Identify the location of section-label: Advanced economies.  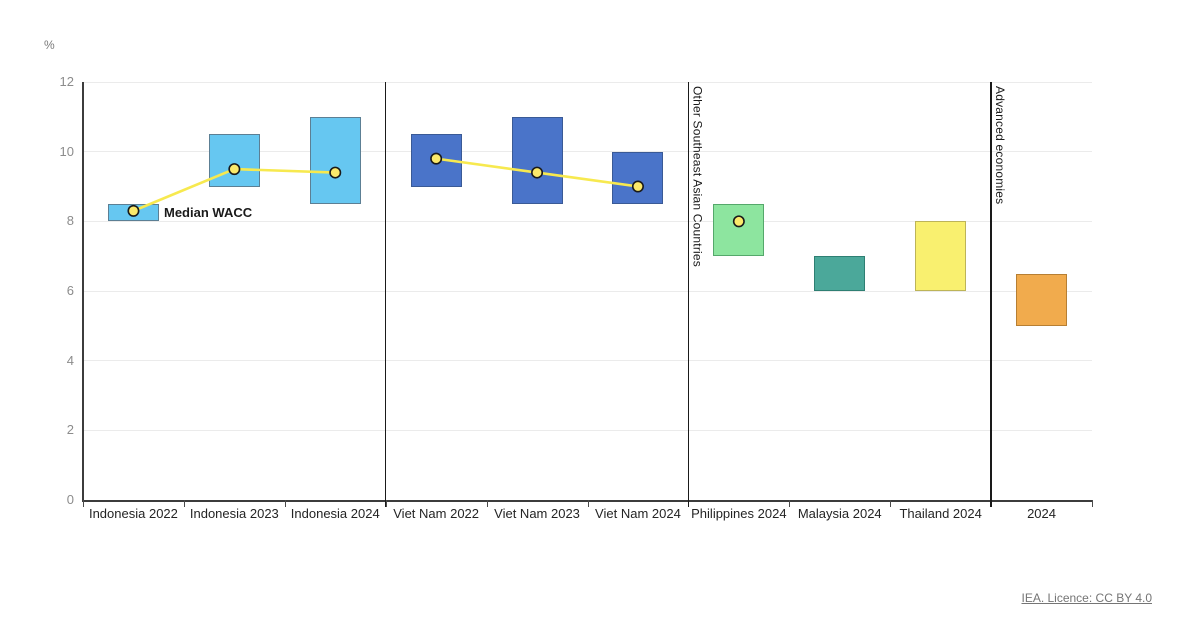
(1000, 145).